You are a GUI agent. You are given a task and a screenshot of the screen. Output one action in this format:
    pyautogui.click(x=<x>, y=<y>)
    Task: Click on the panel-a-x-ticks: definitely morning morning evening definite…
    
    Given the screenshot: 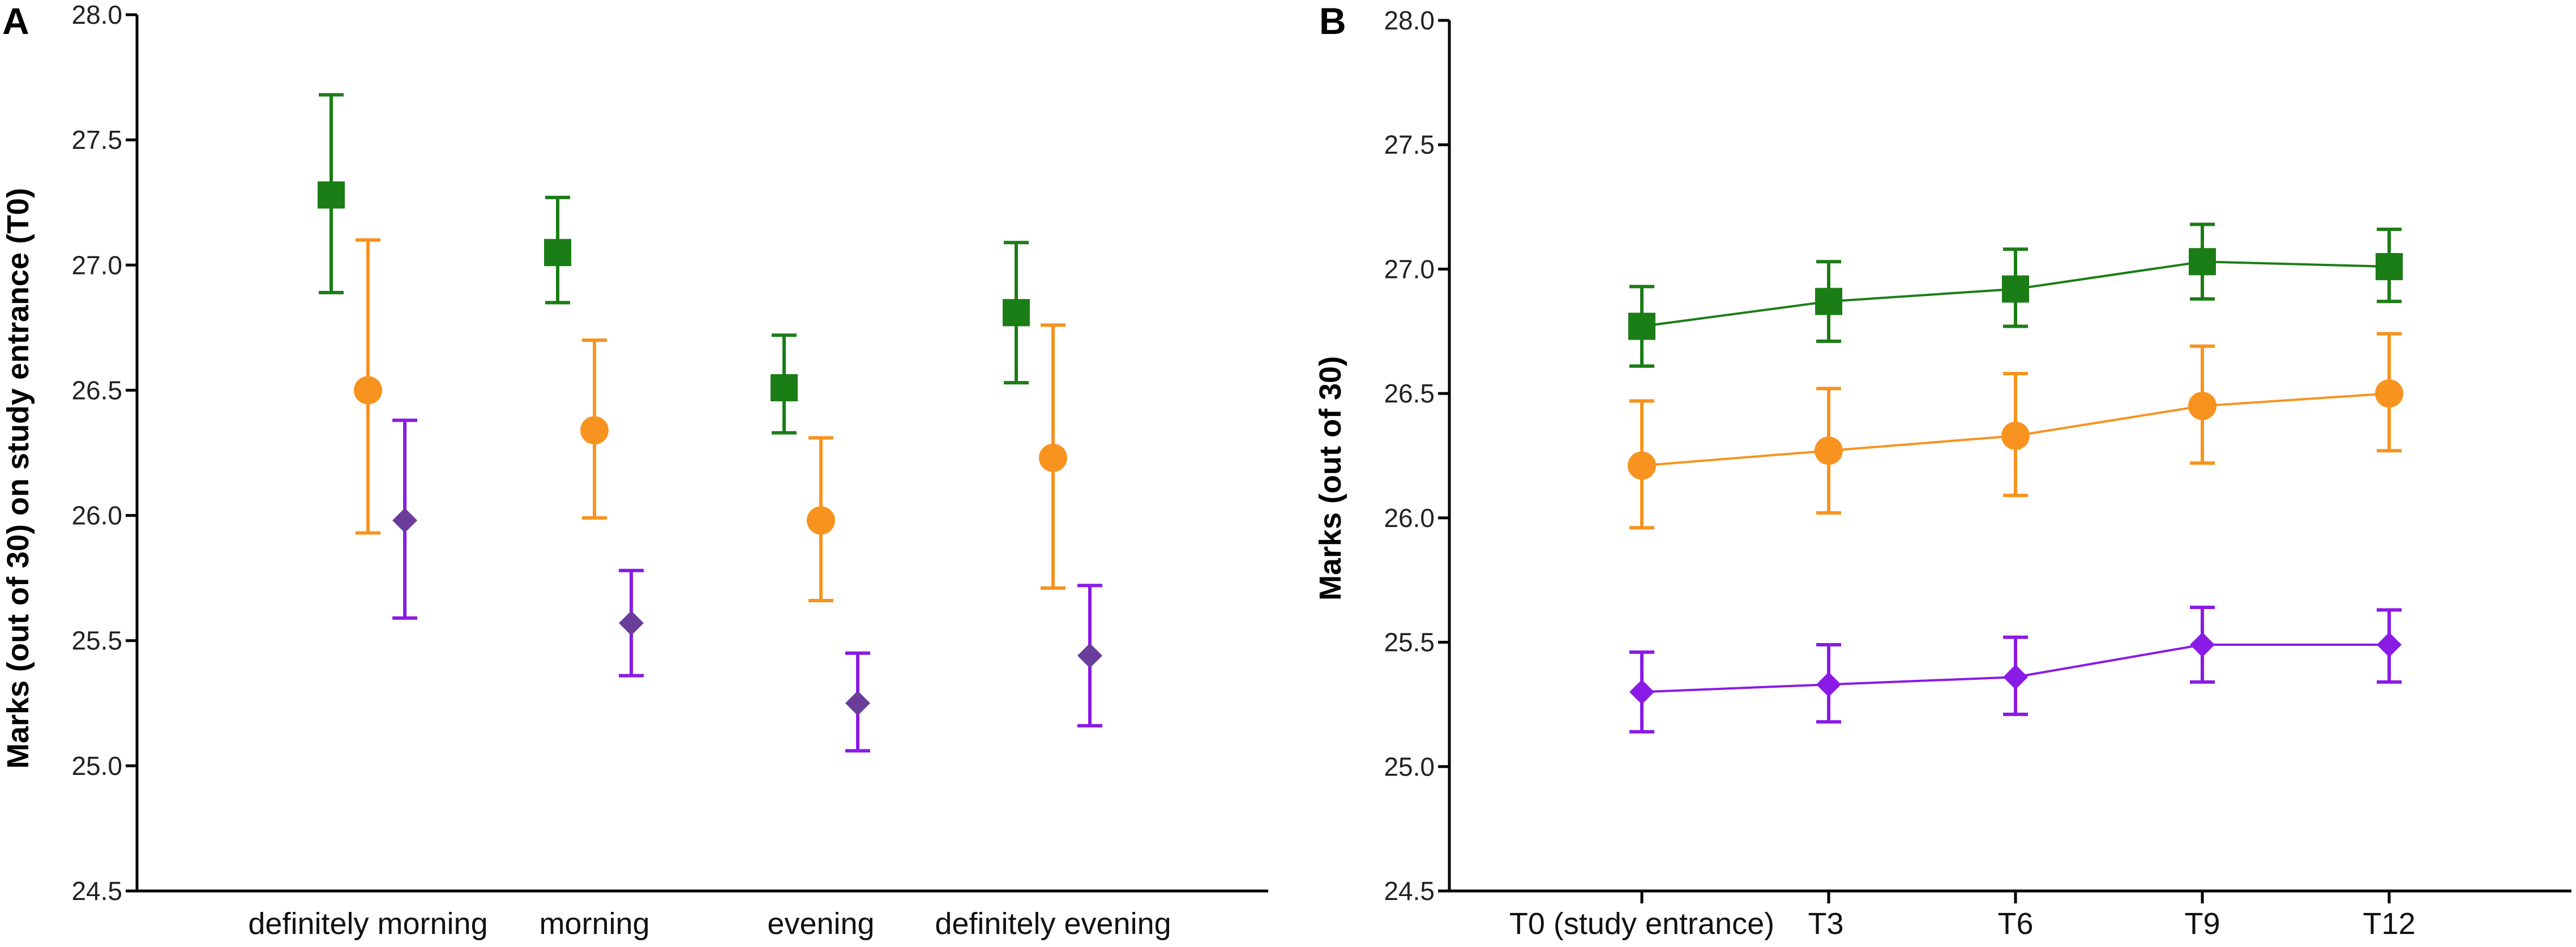 What is the action you would take?
    pyautogui.click(x=709, y=924)
    